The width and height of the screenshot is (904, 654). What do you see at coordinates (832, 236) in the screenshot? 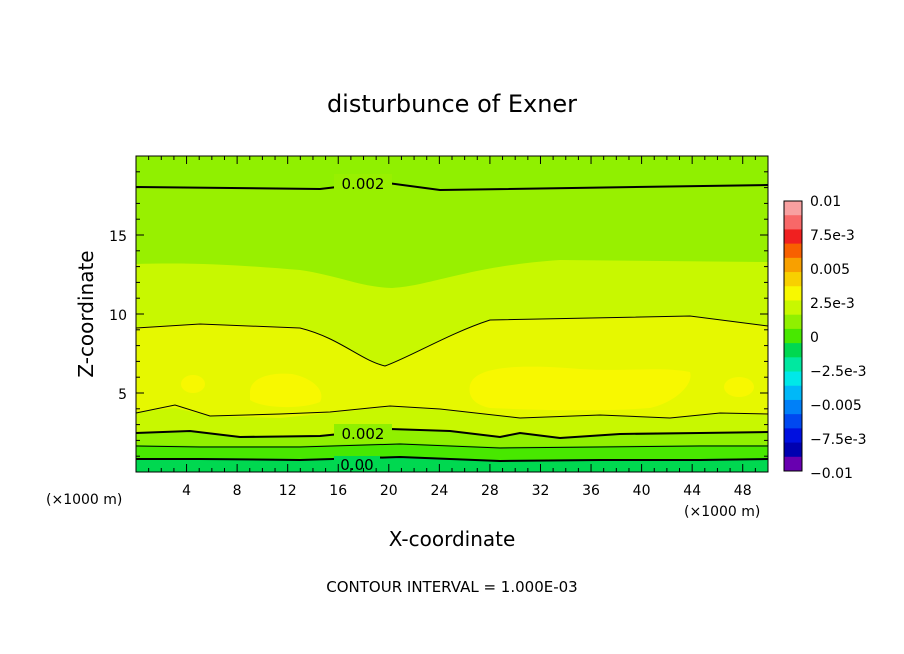
I see `colorbar-label: 7.5e-3` at bounding box center [832, 236].